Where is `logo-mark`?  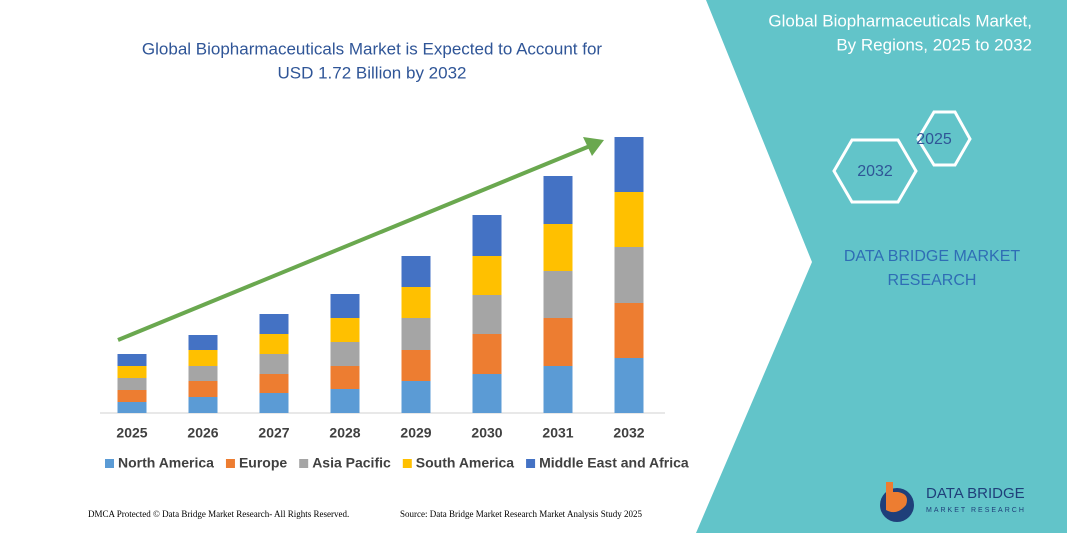
logo-mark is located at coordinates (896, 497).